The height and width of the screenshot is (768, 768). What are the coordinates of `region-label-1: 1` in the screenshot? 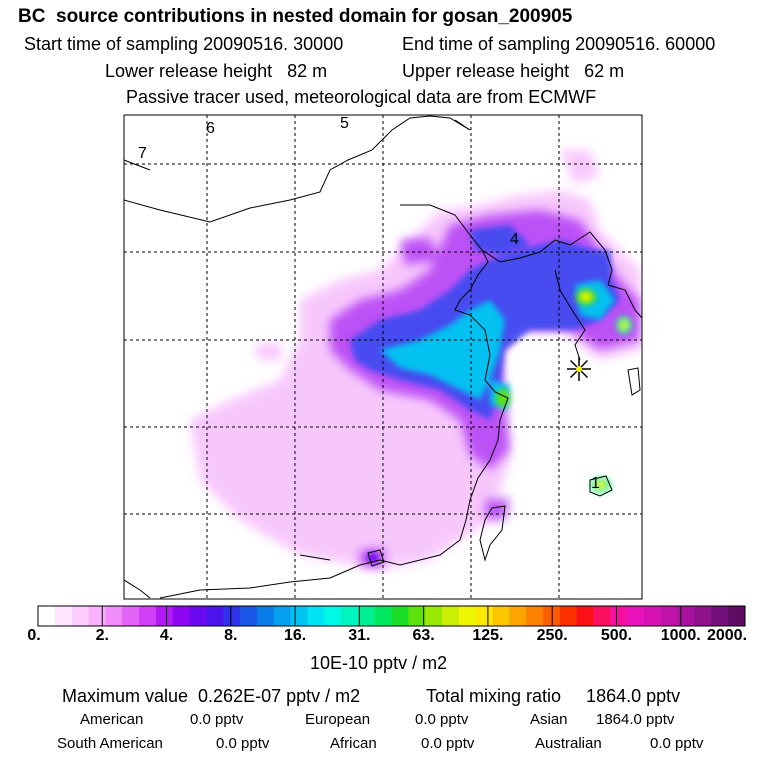 It's located at (595, 483).